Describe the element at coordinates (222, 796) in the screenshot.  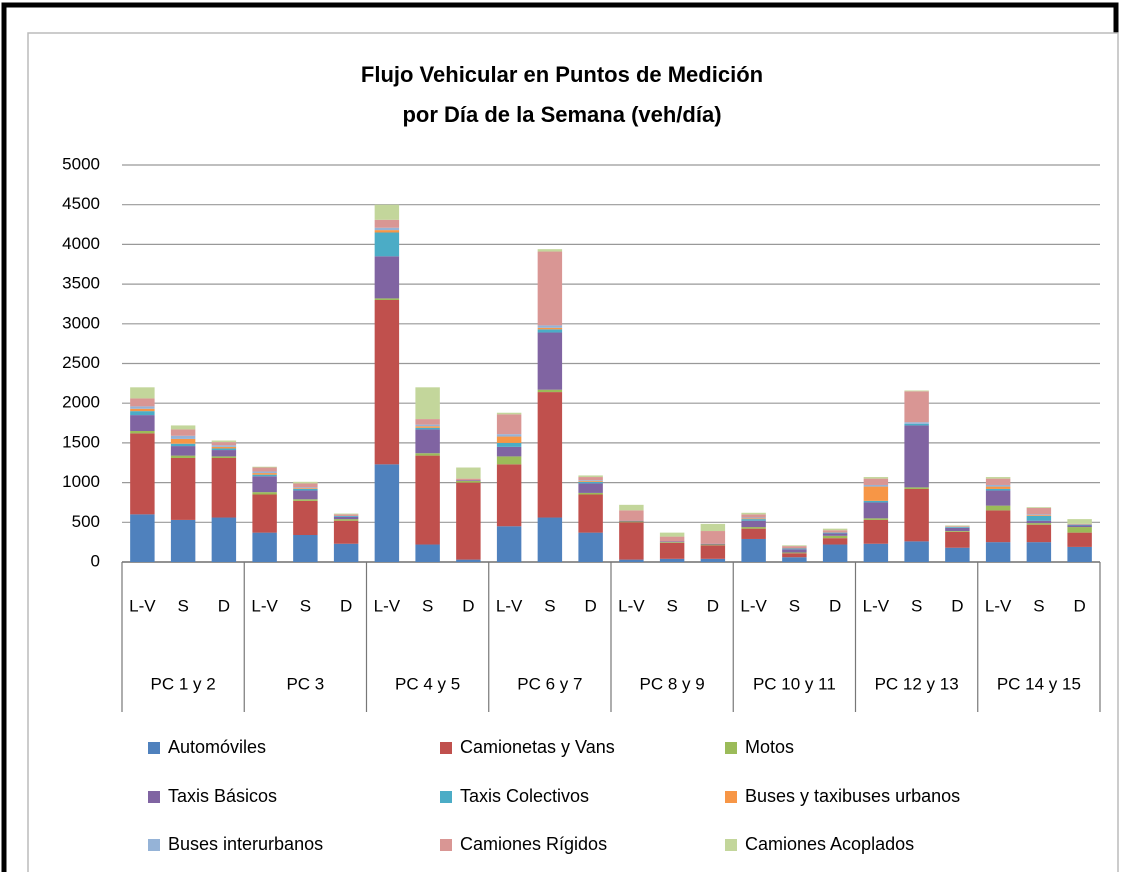
I see `legend-label: Taxis Básicos` at that location.